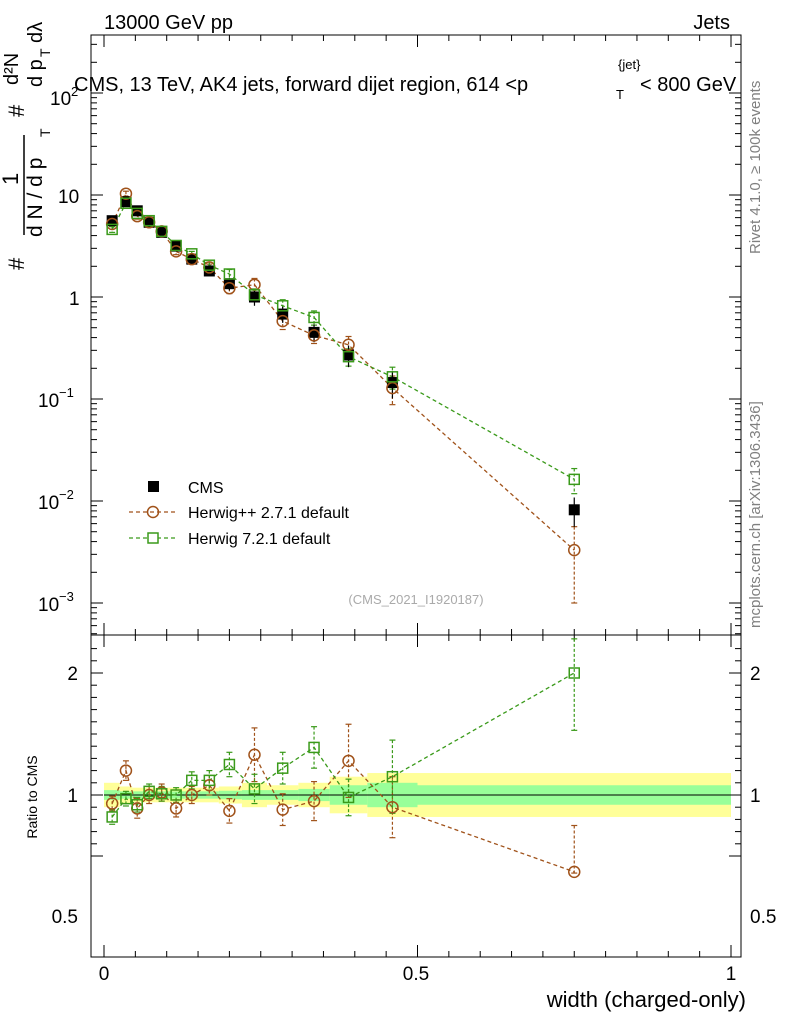  I want to click on ytick-label-0.01: 10 −2, so click(56, 500).